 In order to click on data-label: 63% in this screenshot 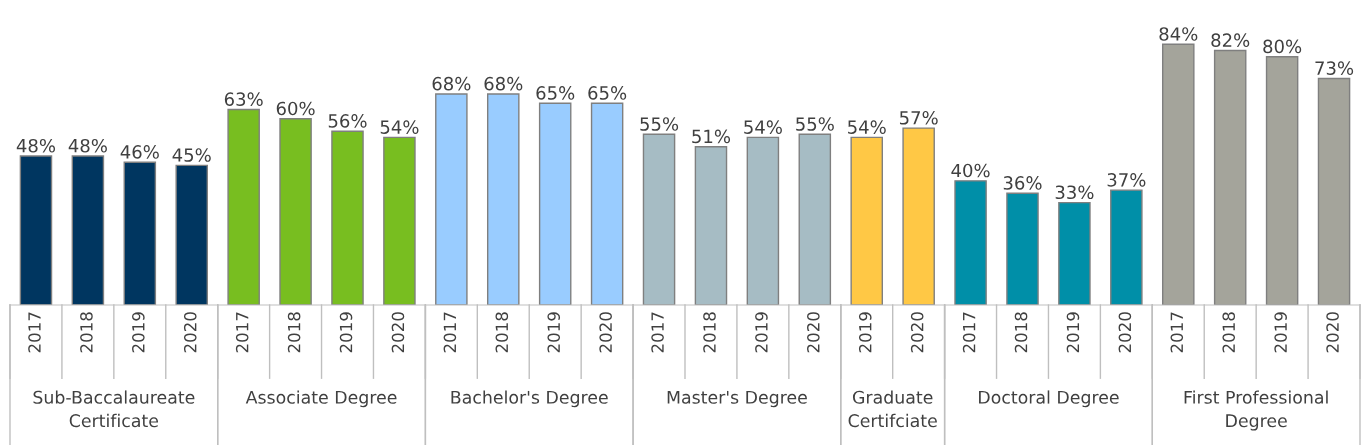, I will do `click(243, 99)`.